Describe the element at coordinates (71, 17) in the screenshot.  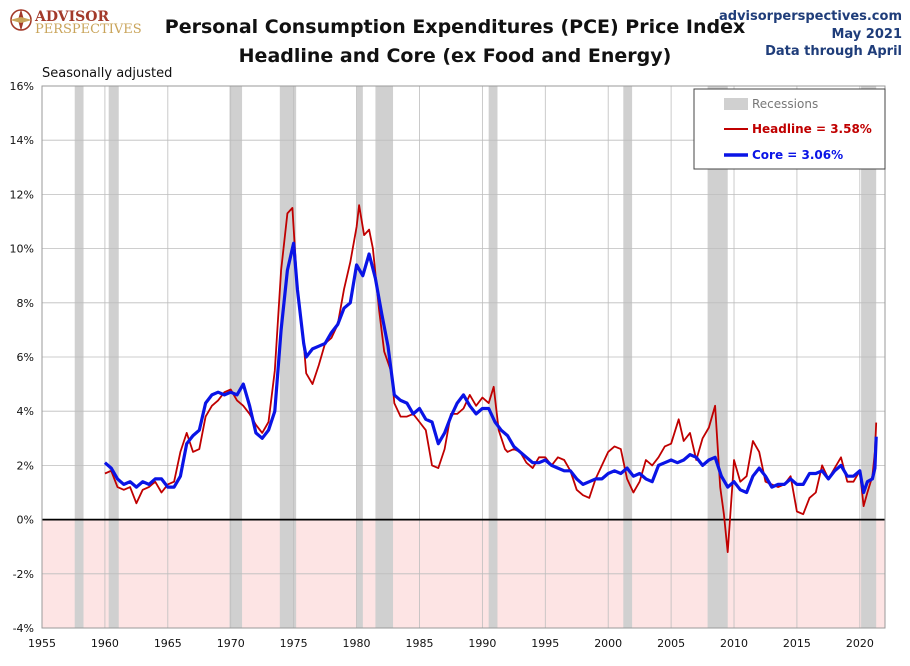
I see `brand-name-top: ADVISOR` at that location.